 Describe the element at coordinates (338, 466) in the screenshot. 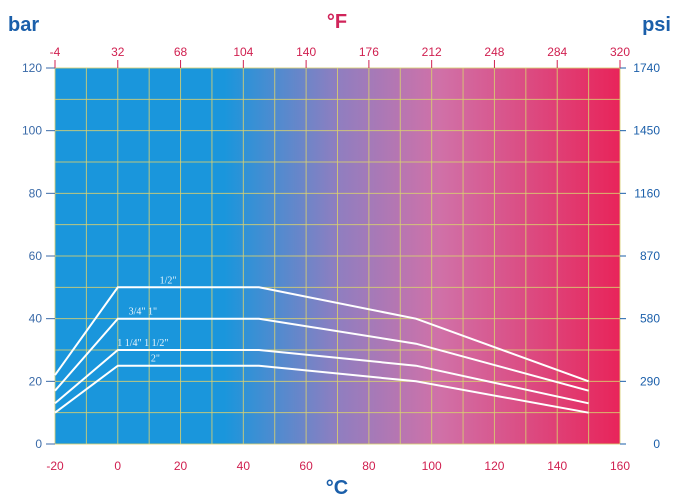

I see `bottom-axis-ticks: -20 0 20 40 60 80 100 120 140 160` at that location.